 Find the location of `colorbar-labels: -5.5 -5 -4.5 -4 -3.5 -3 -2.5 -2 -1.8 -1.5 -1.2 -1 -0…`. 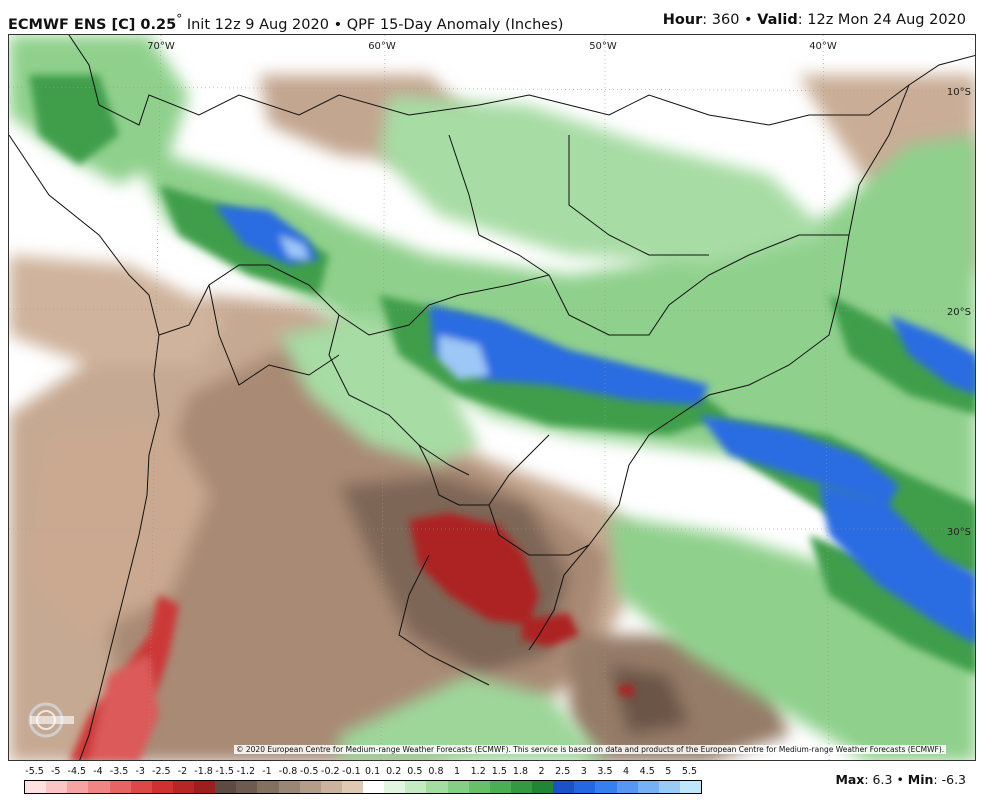

colorbar-labels: -5.5 -5 -4.5 -4 -3.5 -3 -2.5 -2 -1.8 -1.5 -1.2 -1 -0… is located at coordinates (364, 773).